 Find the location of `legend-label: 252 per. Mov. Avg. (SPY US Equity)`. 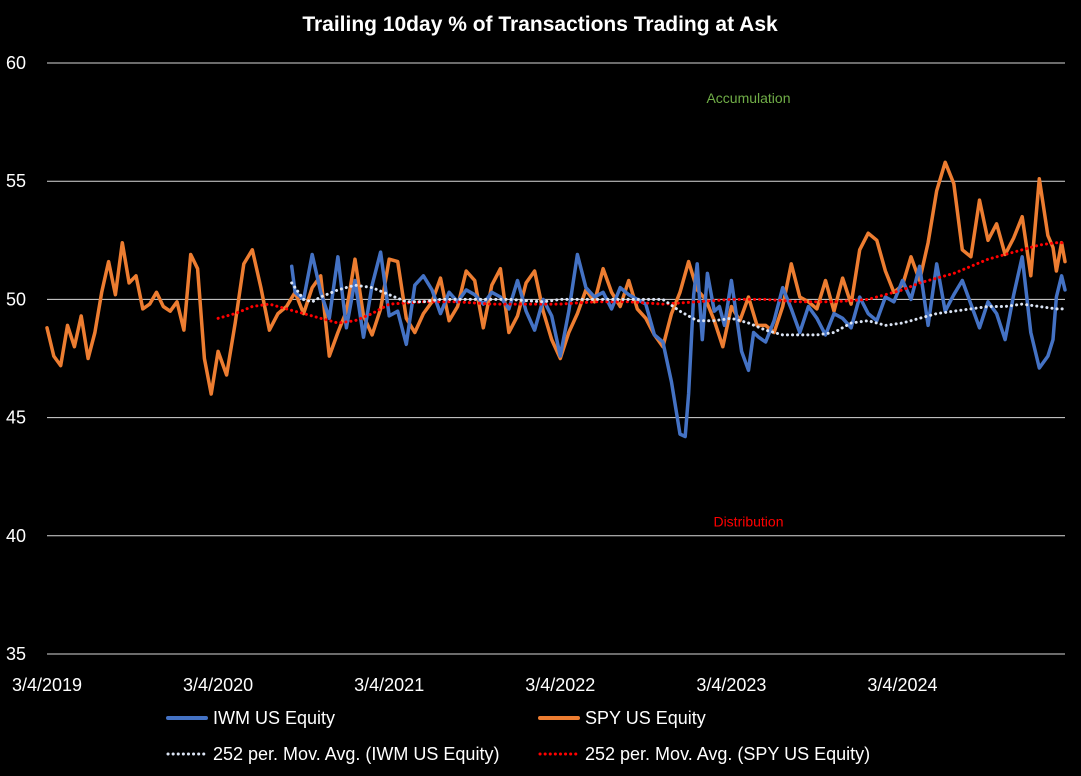

legend-label: 252 per. Mov. Avg. (SPY US Equity) is located at coordinates (727, 754).